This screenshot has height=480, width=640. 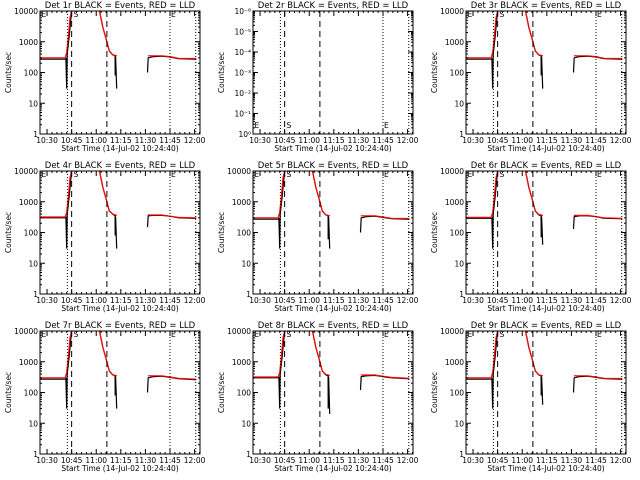 I want to click on y-tick-label: 10⁻⁴, so click(x=242, y=52).